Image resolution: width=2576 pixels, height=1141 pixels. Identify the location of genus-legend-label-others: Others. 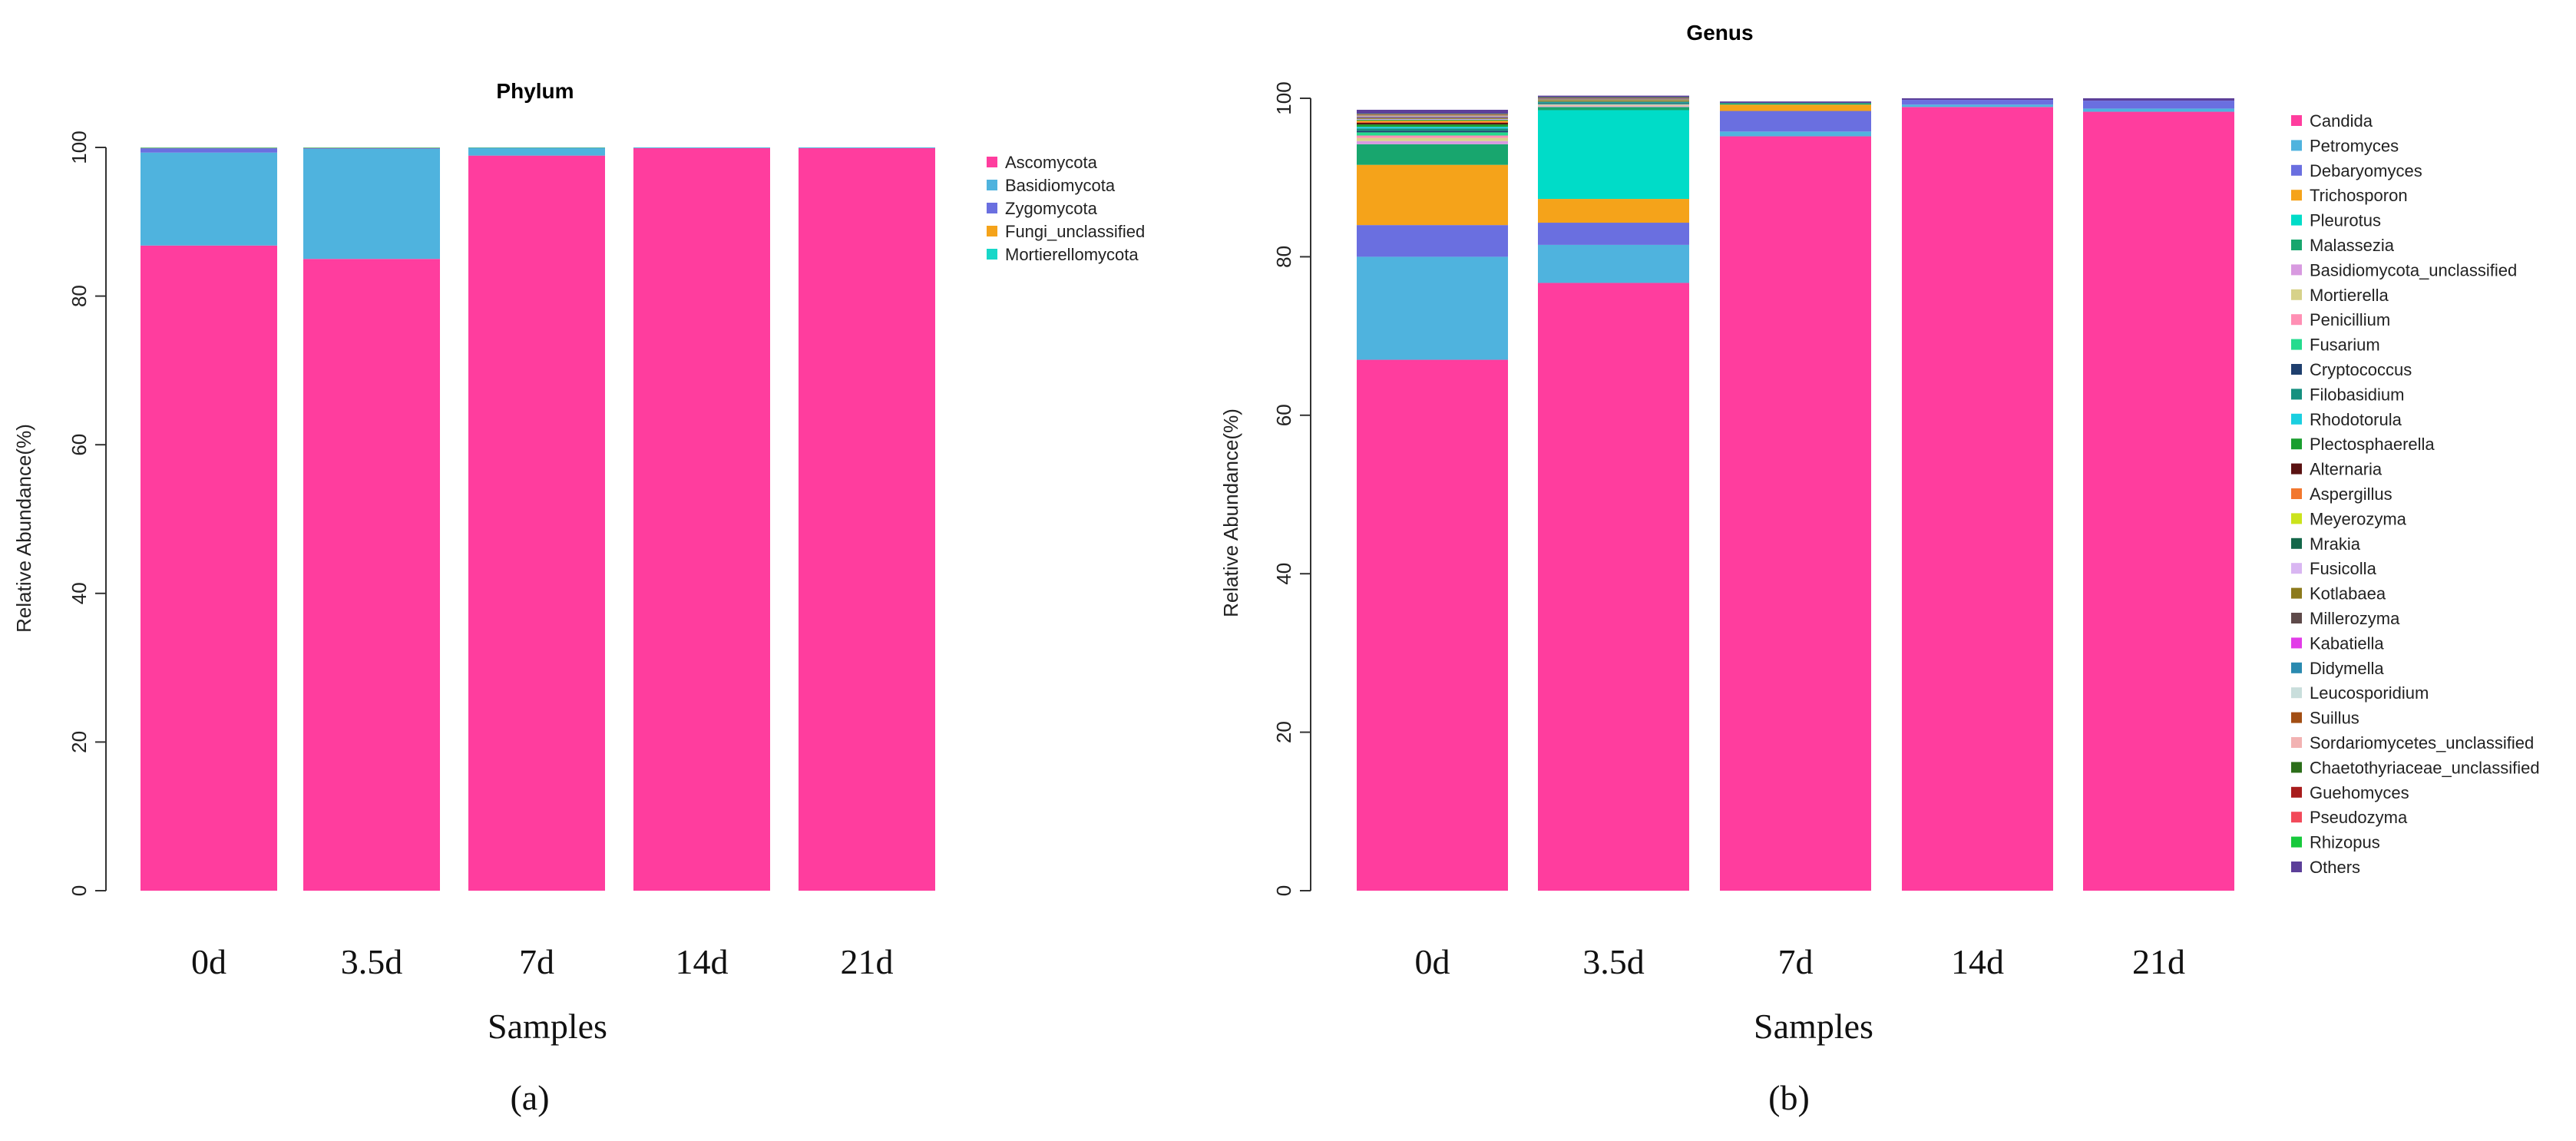
(2335, 868).